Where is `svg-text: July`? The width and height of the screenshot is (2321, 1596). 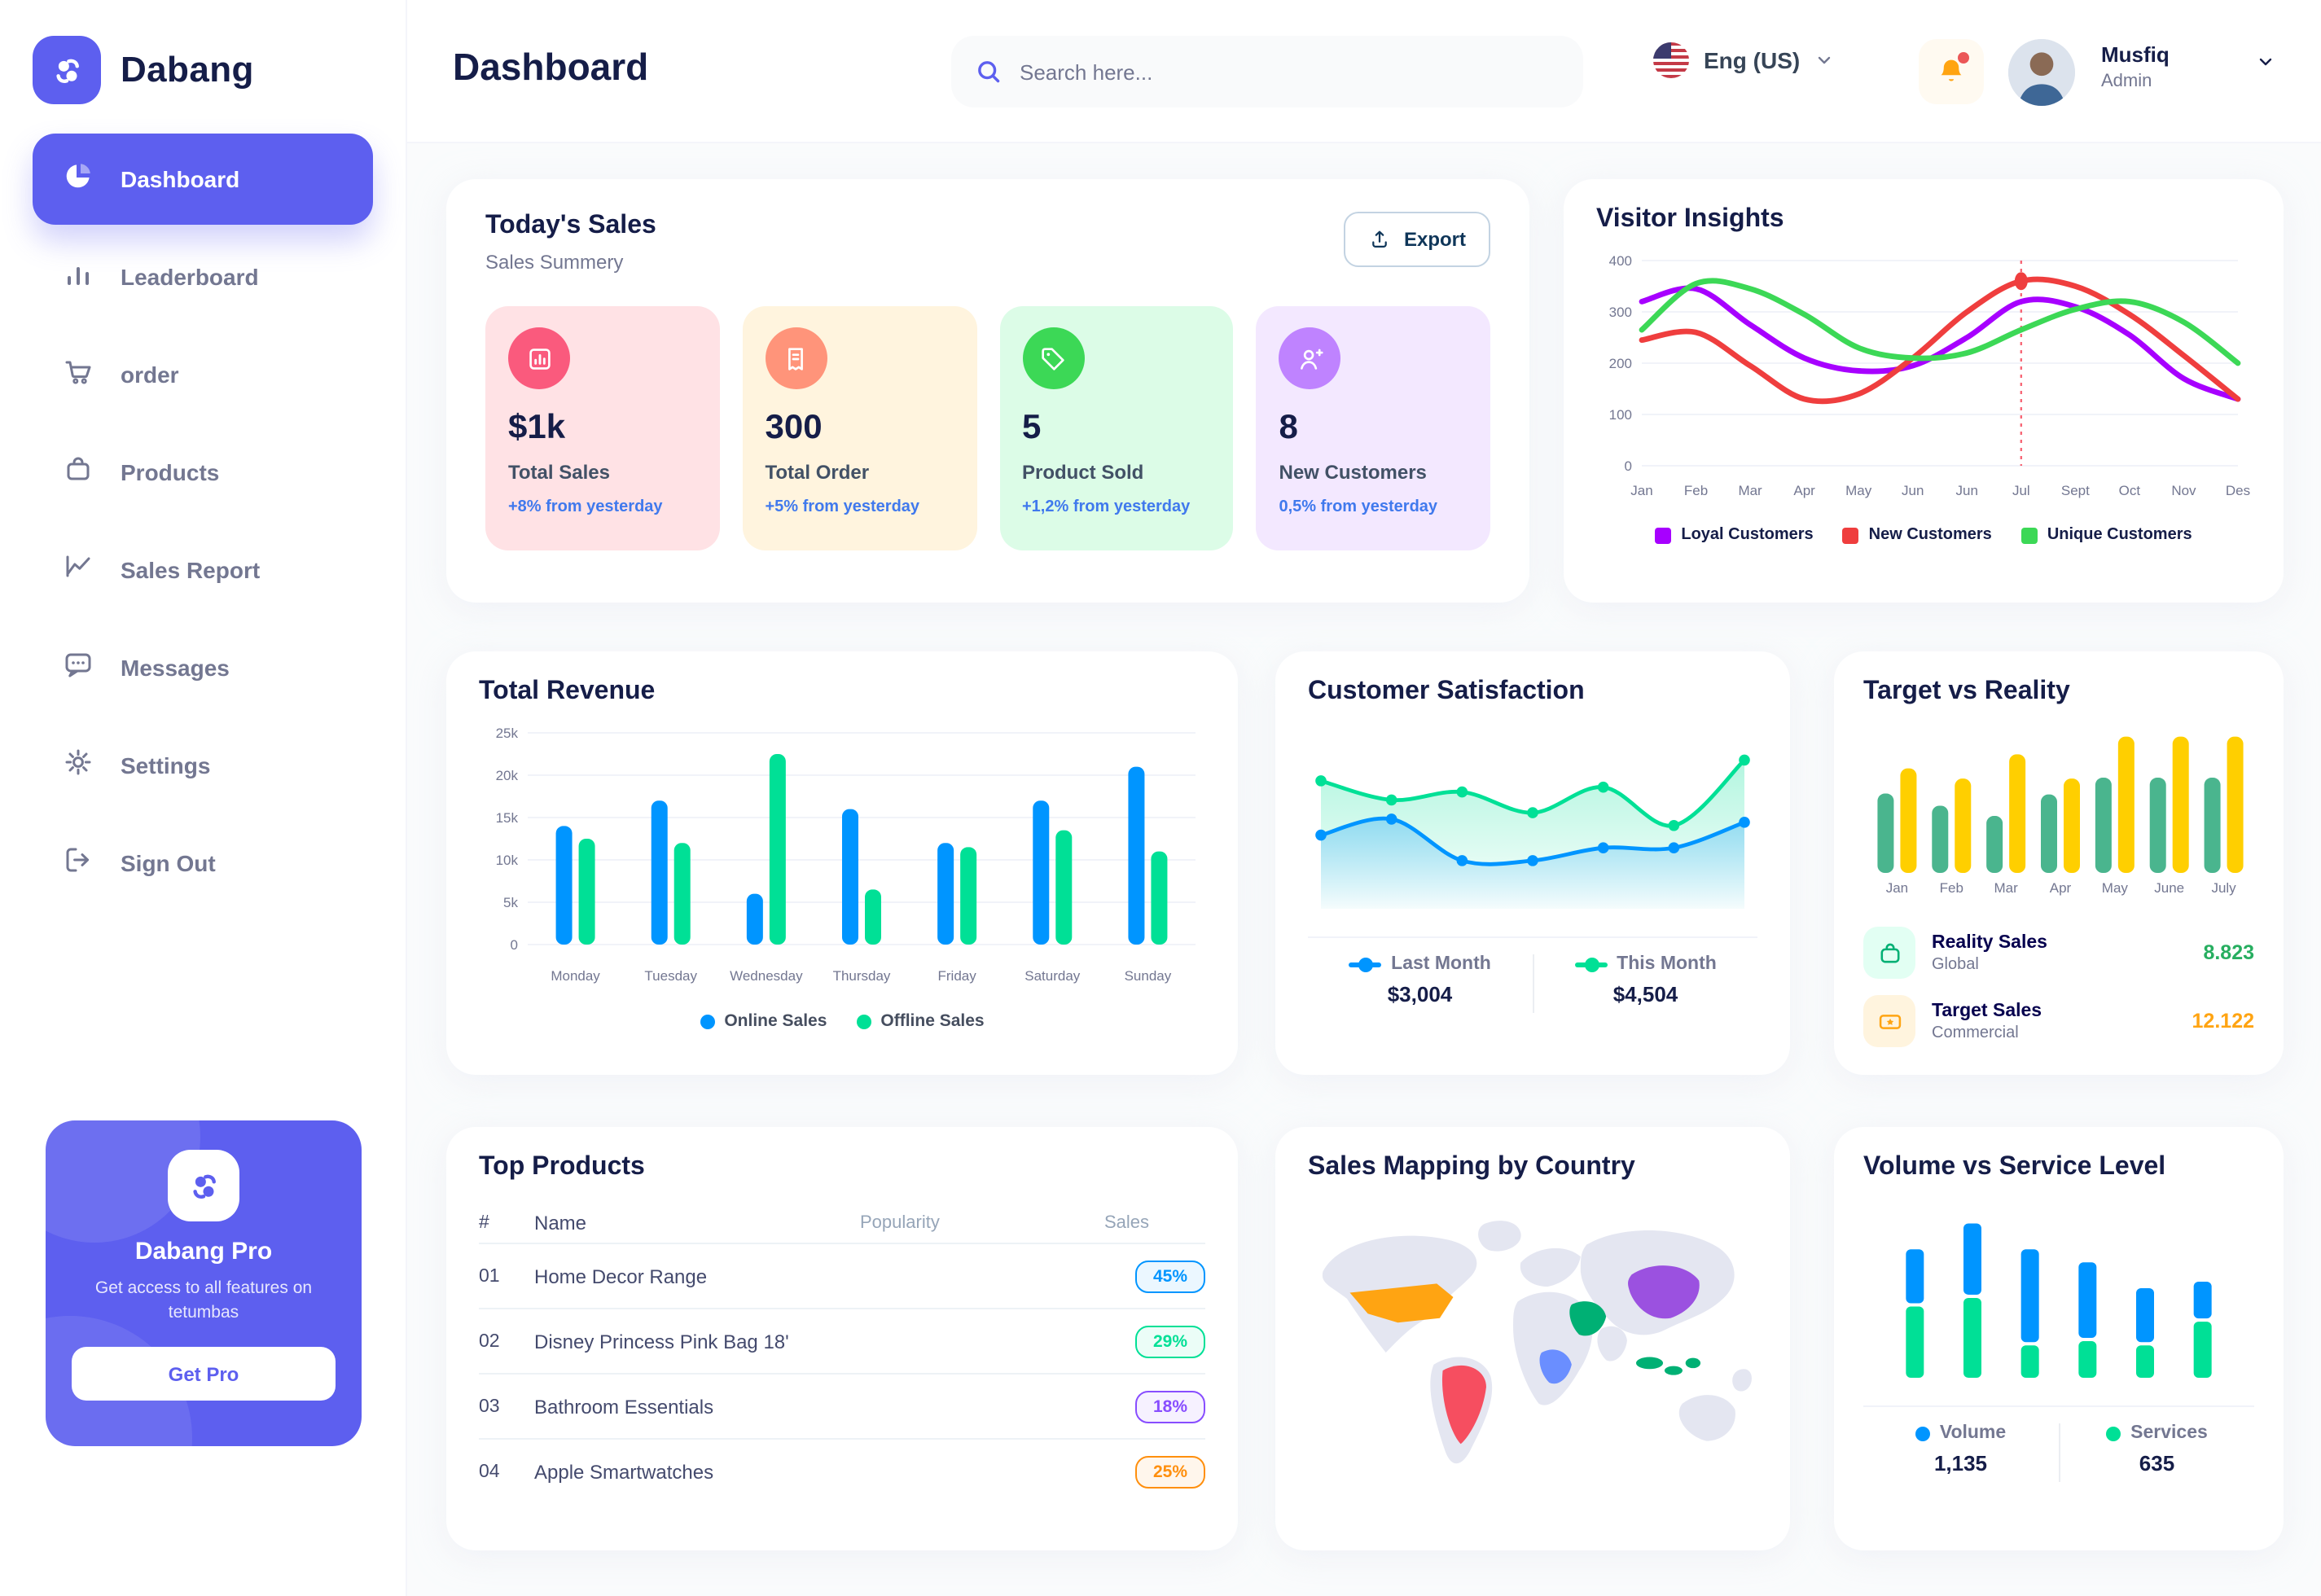
svg-text: July is located at coordinates (2223, 888).